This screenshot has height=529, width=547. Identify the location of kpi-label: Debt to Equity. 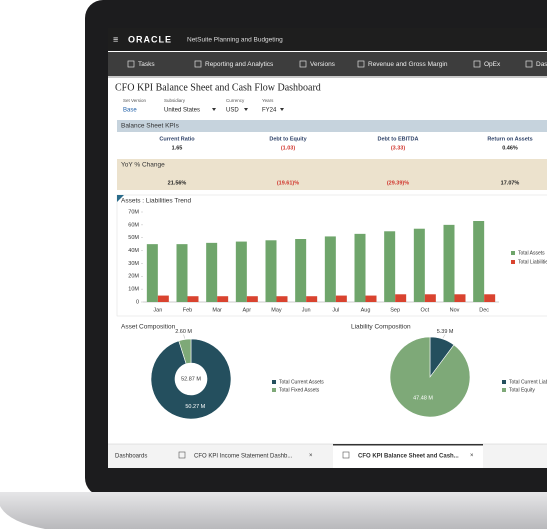
(288, 139).